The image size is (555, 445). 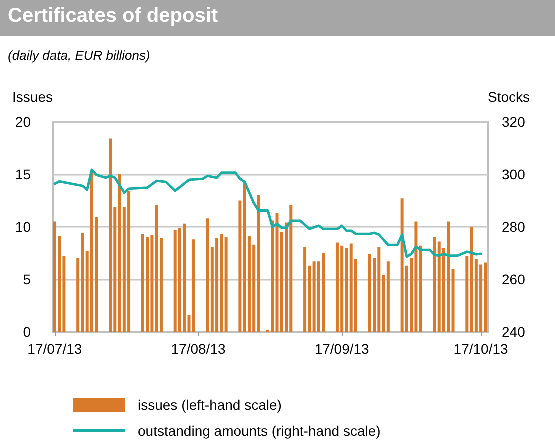 I want to click on chart-title: Certificates of deposit, so click(x=113, y=16).